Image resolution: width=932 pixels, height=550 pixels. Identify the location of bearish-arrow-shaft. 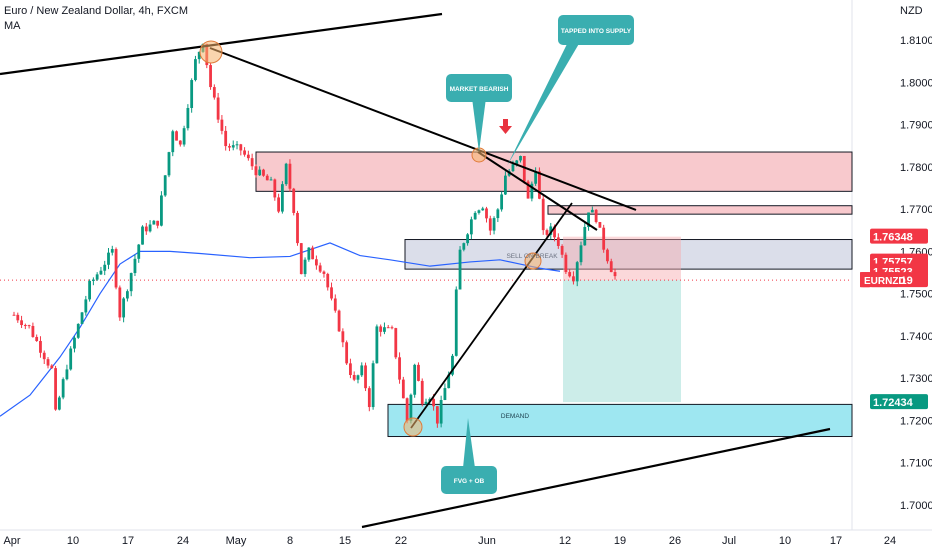
(505, 122).